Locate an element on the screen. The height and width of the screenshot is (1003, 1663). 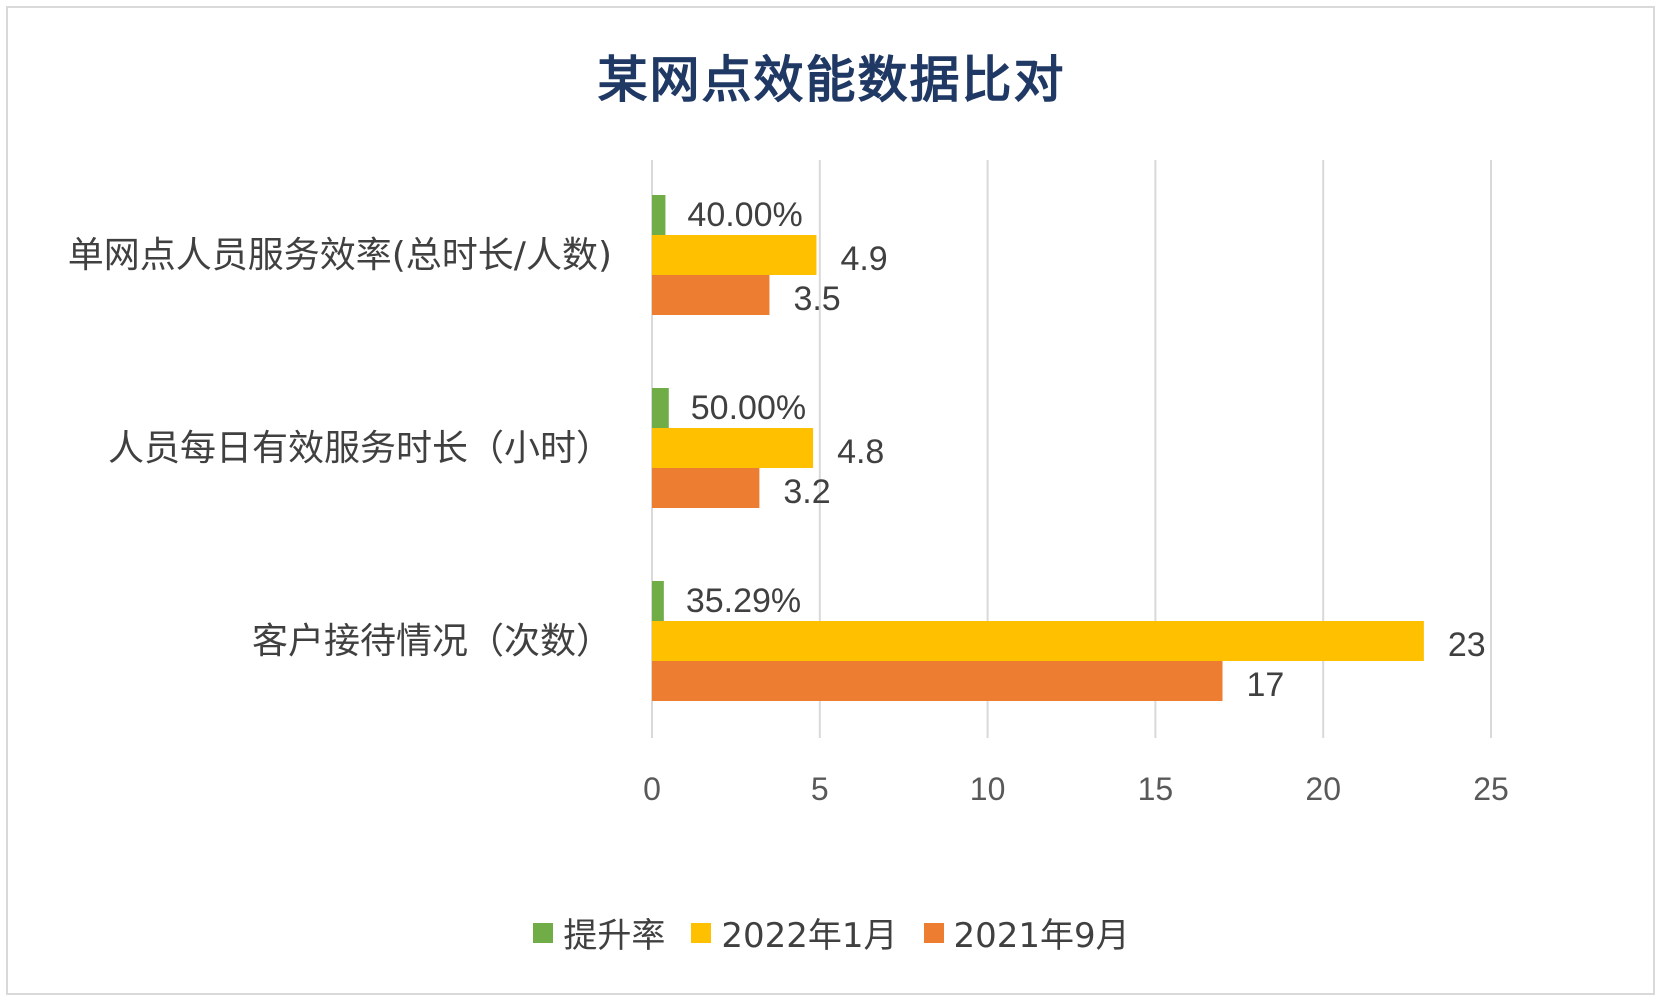
data-label: 50.00% is located at coordinates (748, 408).